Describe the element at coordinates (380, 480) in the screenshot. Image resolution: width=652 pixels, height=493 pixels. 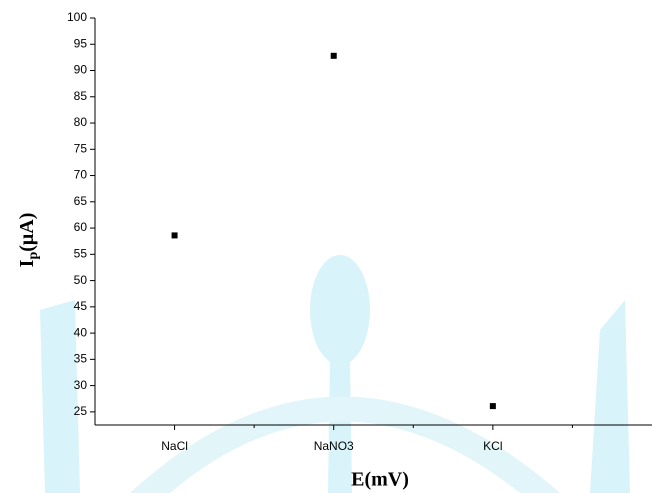
I see `x-axis-label: E(mV)` at that location.